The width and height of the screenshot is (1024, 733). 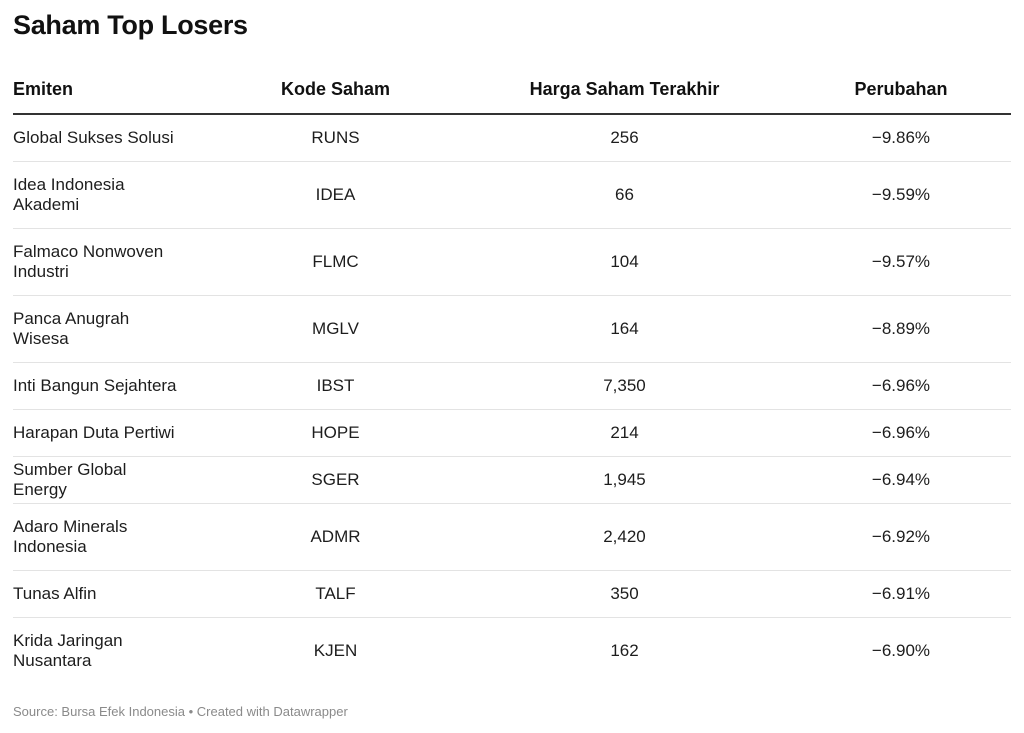 I want to click on cell-harga: 2,420, so click(x=624, y=537).